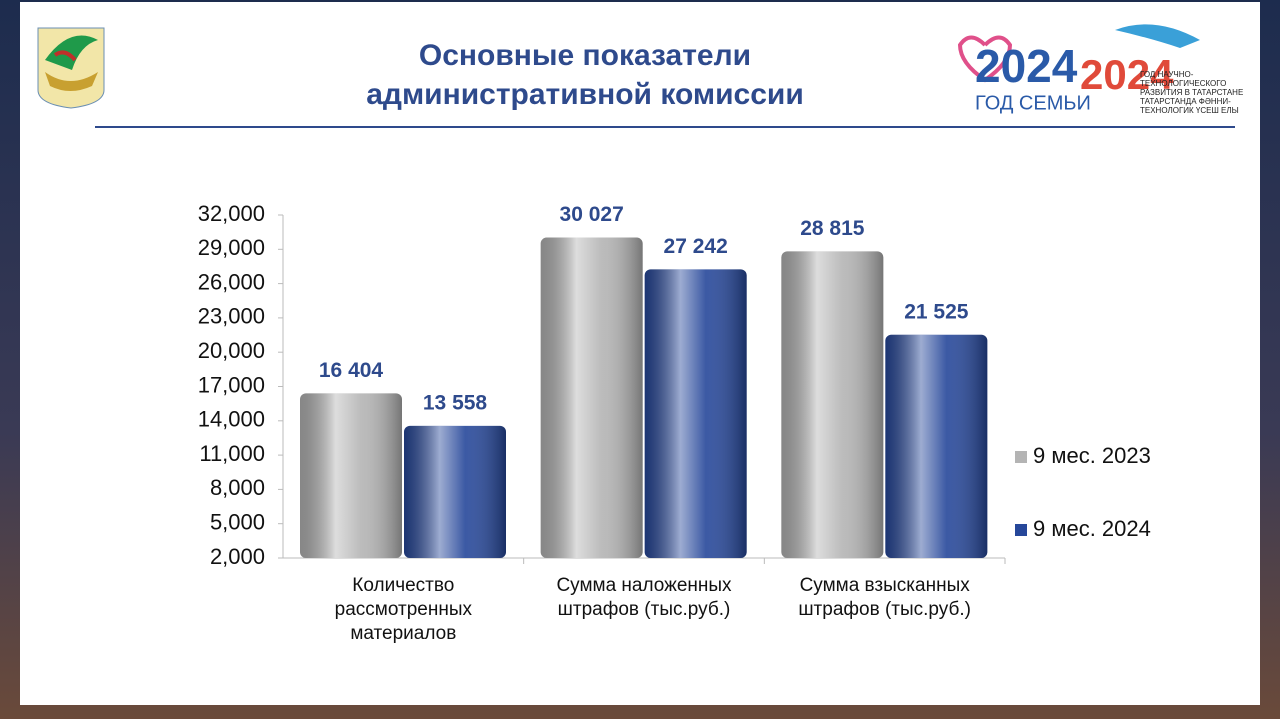 This screenshot has height=719, width=1280. What do you see at coordinates (644, 597) in the screenshot?
I see `x-tick-label: Сумма наложенных штрафов (тыс.руб.)` at bounding box center [644, 597].